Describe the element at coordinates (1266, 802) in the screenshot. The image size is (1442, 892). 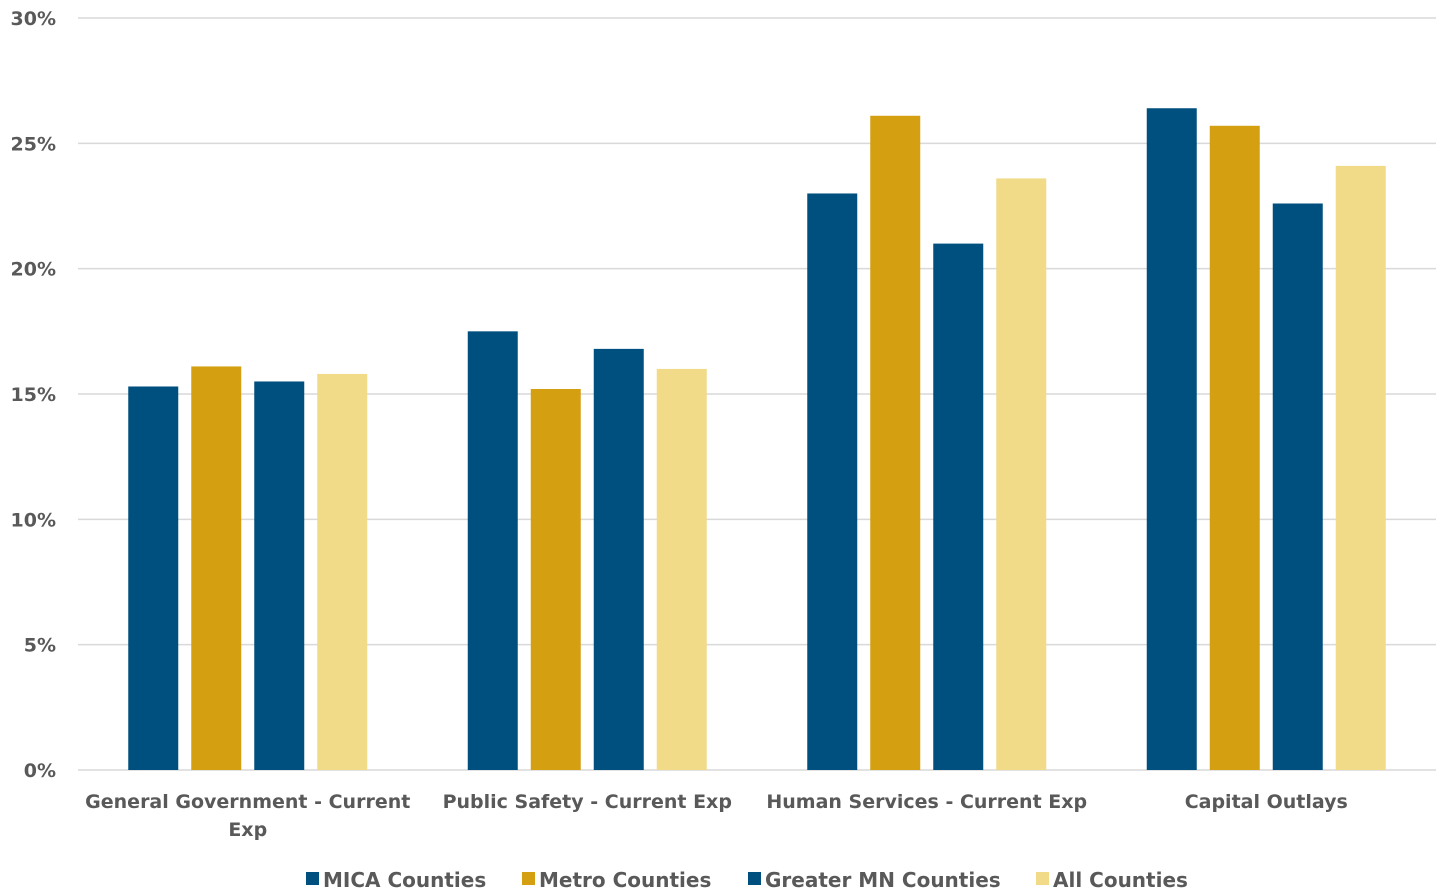
I see `x-category-label: Capital Outlays` at that location.